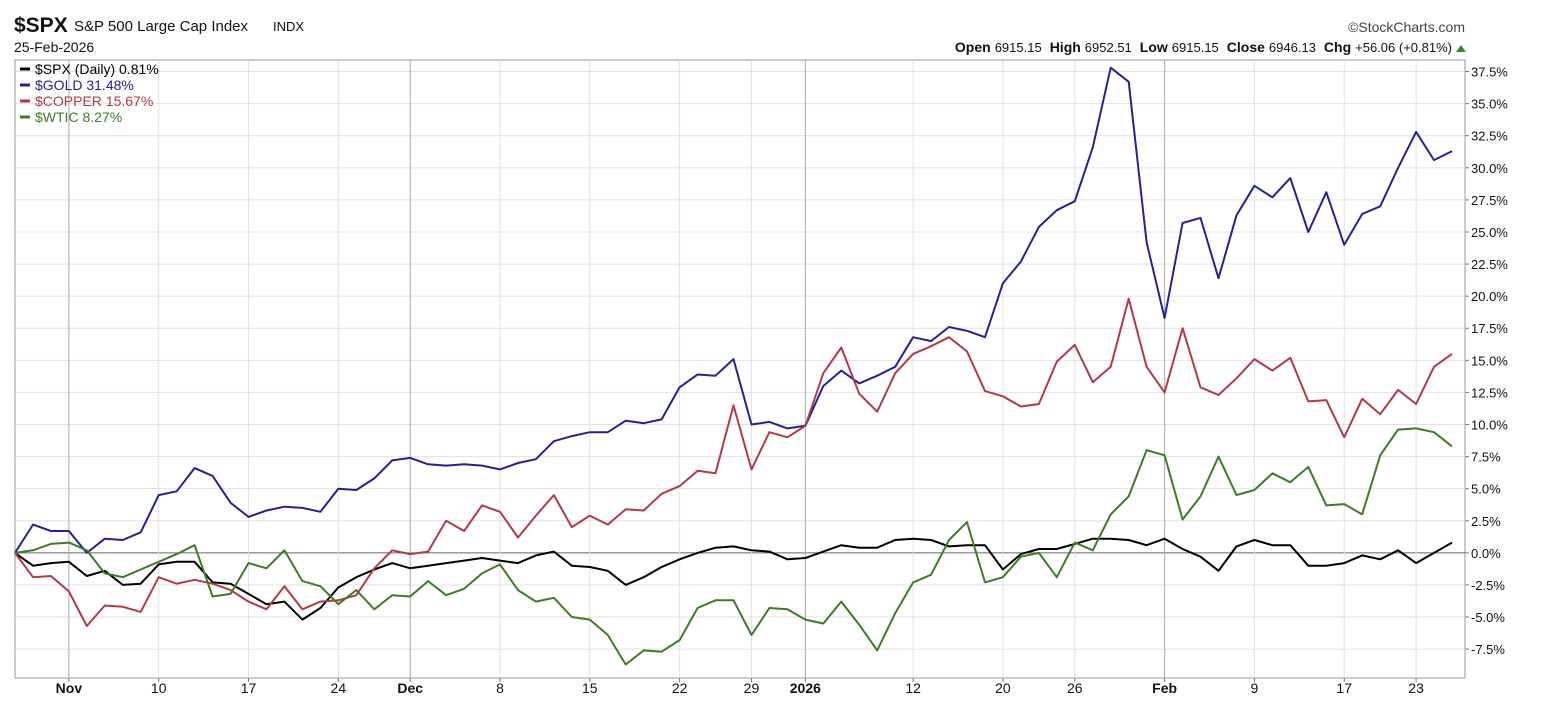 The width and height of the screenshot is (1541, 721). What do you see at coordinates (1489, 328) in the screenshot?
I see `y-tick-label: 17.5%` at bounding box center [1489, 328].